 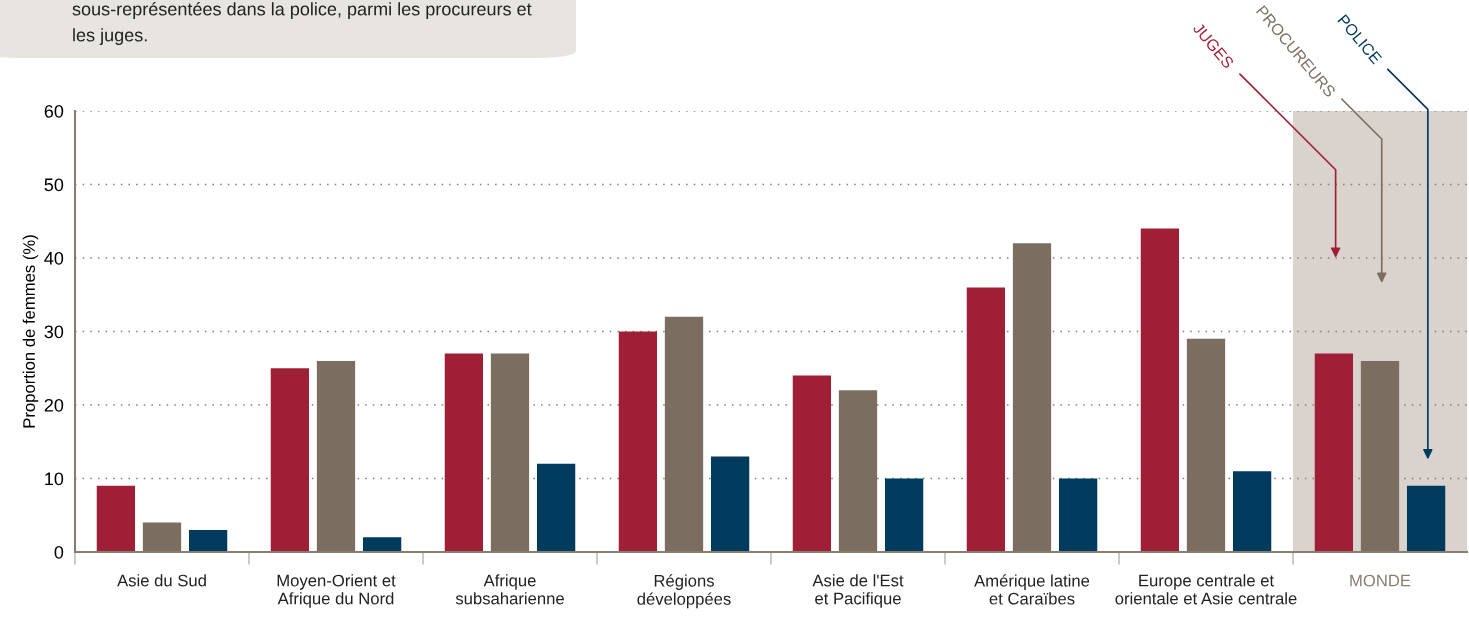 I want to click on y-tick-label: 20, so click(x=54, y=405).